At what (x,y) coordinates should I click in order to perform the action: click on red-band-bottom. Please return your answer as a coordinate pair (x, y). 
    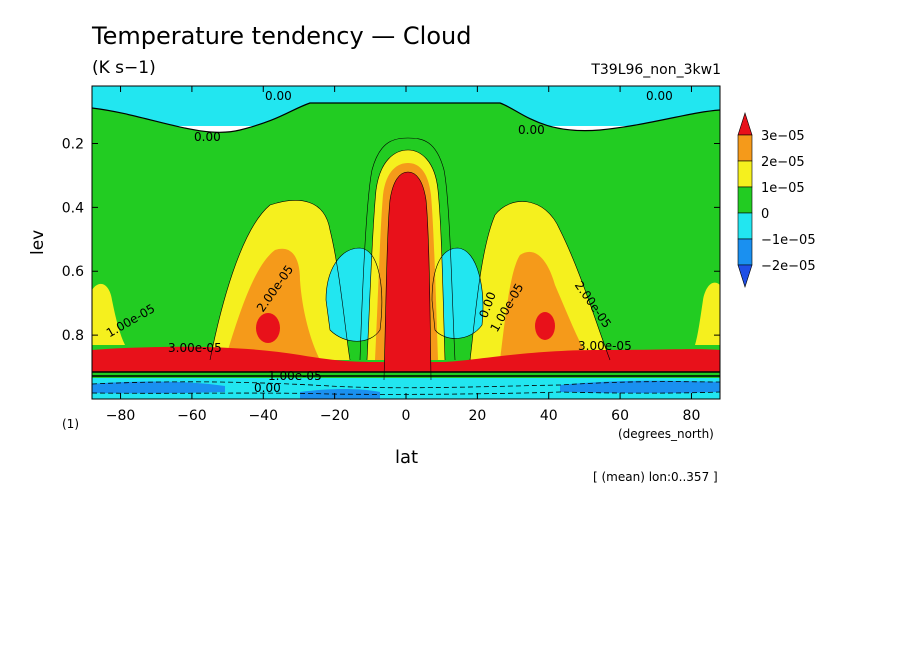
    Looking at the image, I should click on (406, 359).